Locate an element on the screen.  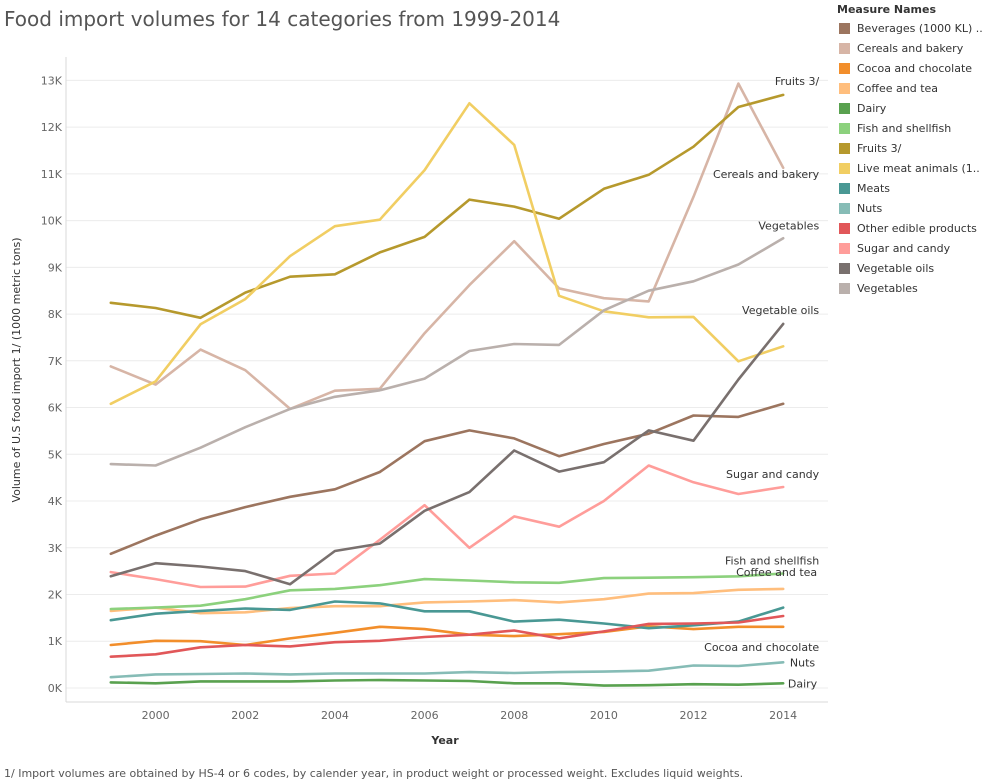
legend-item: Coffee and tea is located at coordinates (888, 88).